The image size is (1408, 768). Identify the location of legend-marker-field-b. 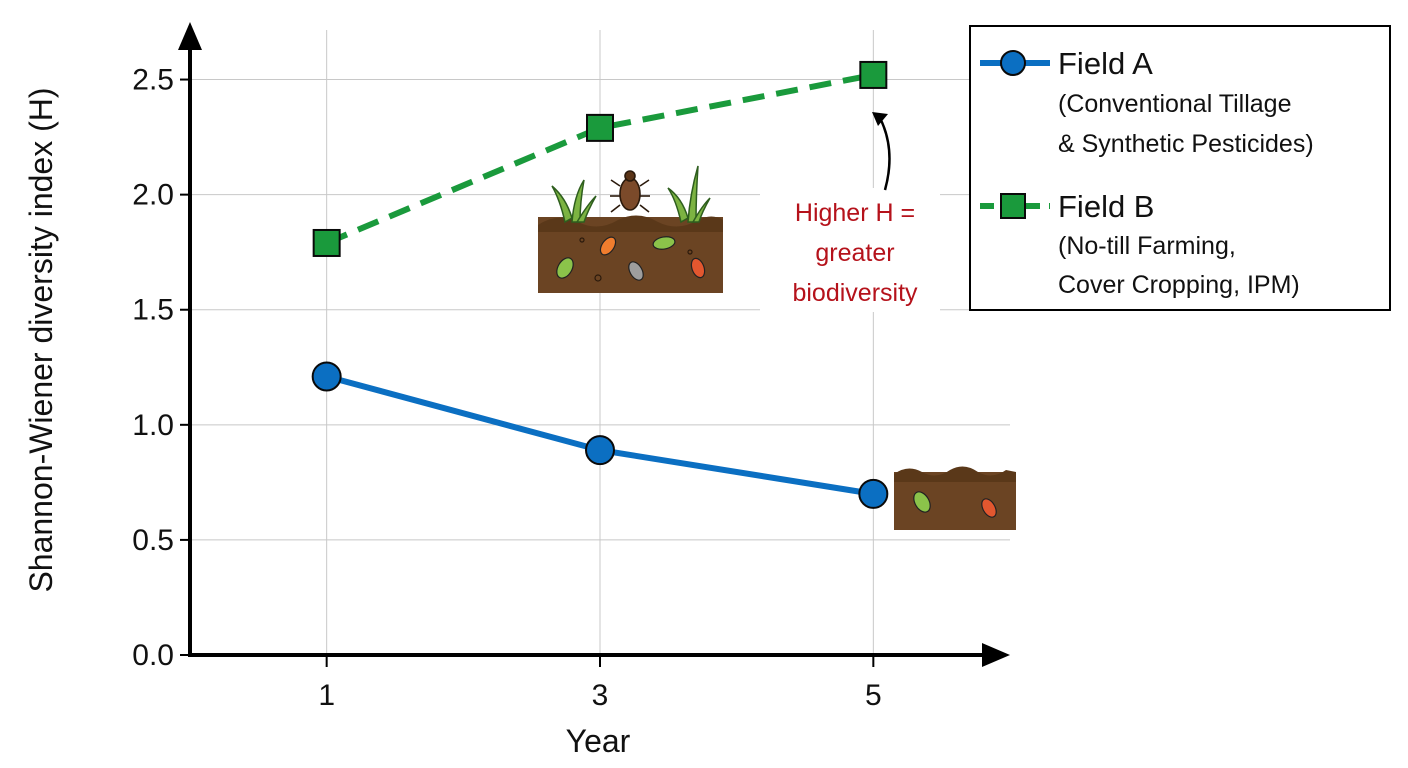
(1013, 206).